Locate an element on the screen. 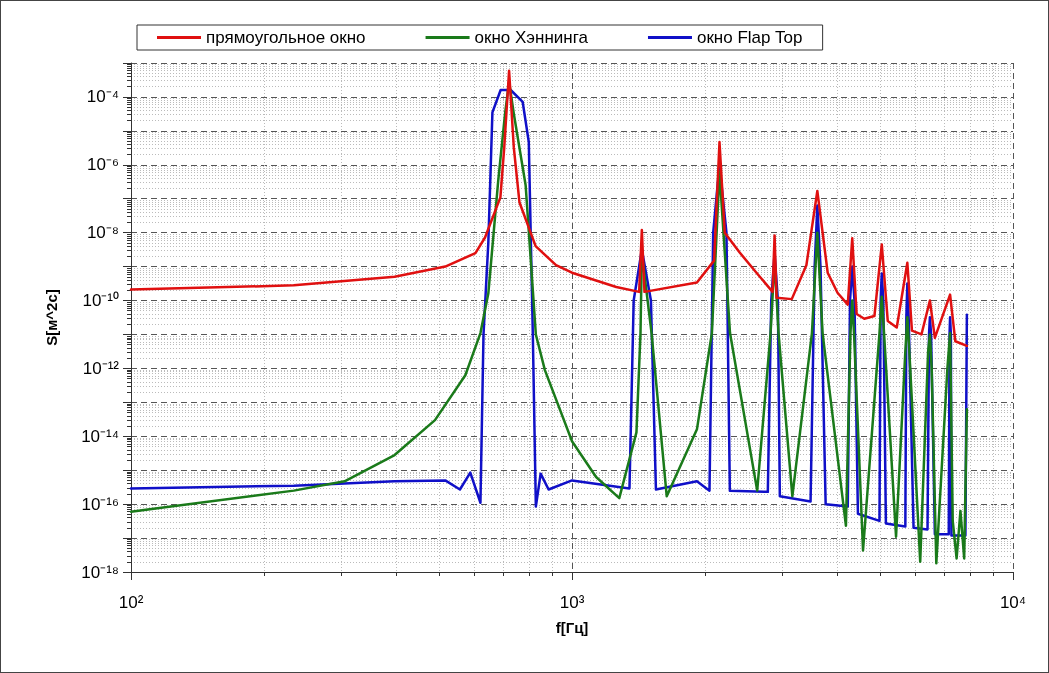 The image size is (1049, 673). x-tick-label: 10⁴ is located at coordinates (1013, 602).